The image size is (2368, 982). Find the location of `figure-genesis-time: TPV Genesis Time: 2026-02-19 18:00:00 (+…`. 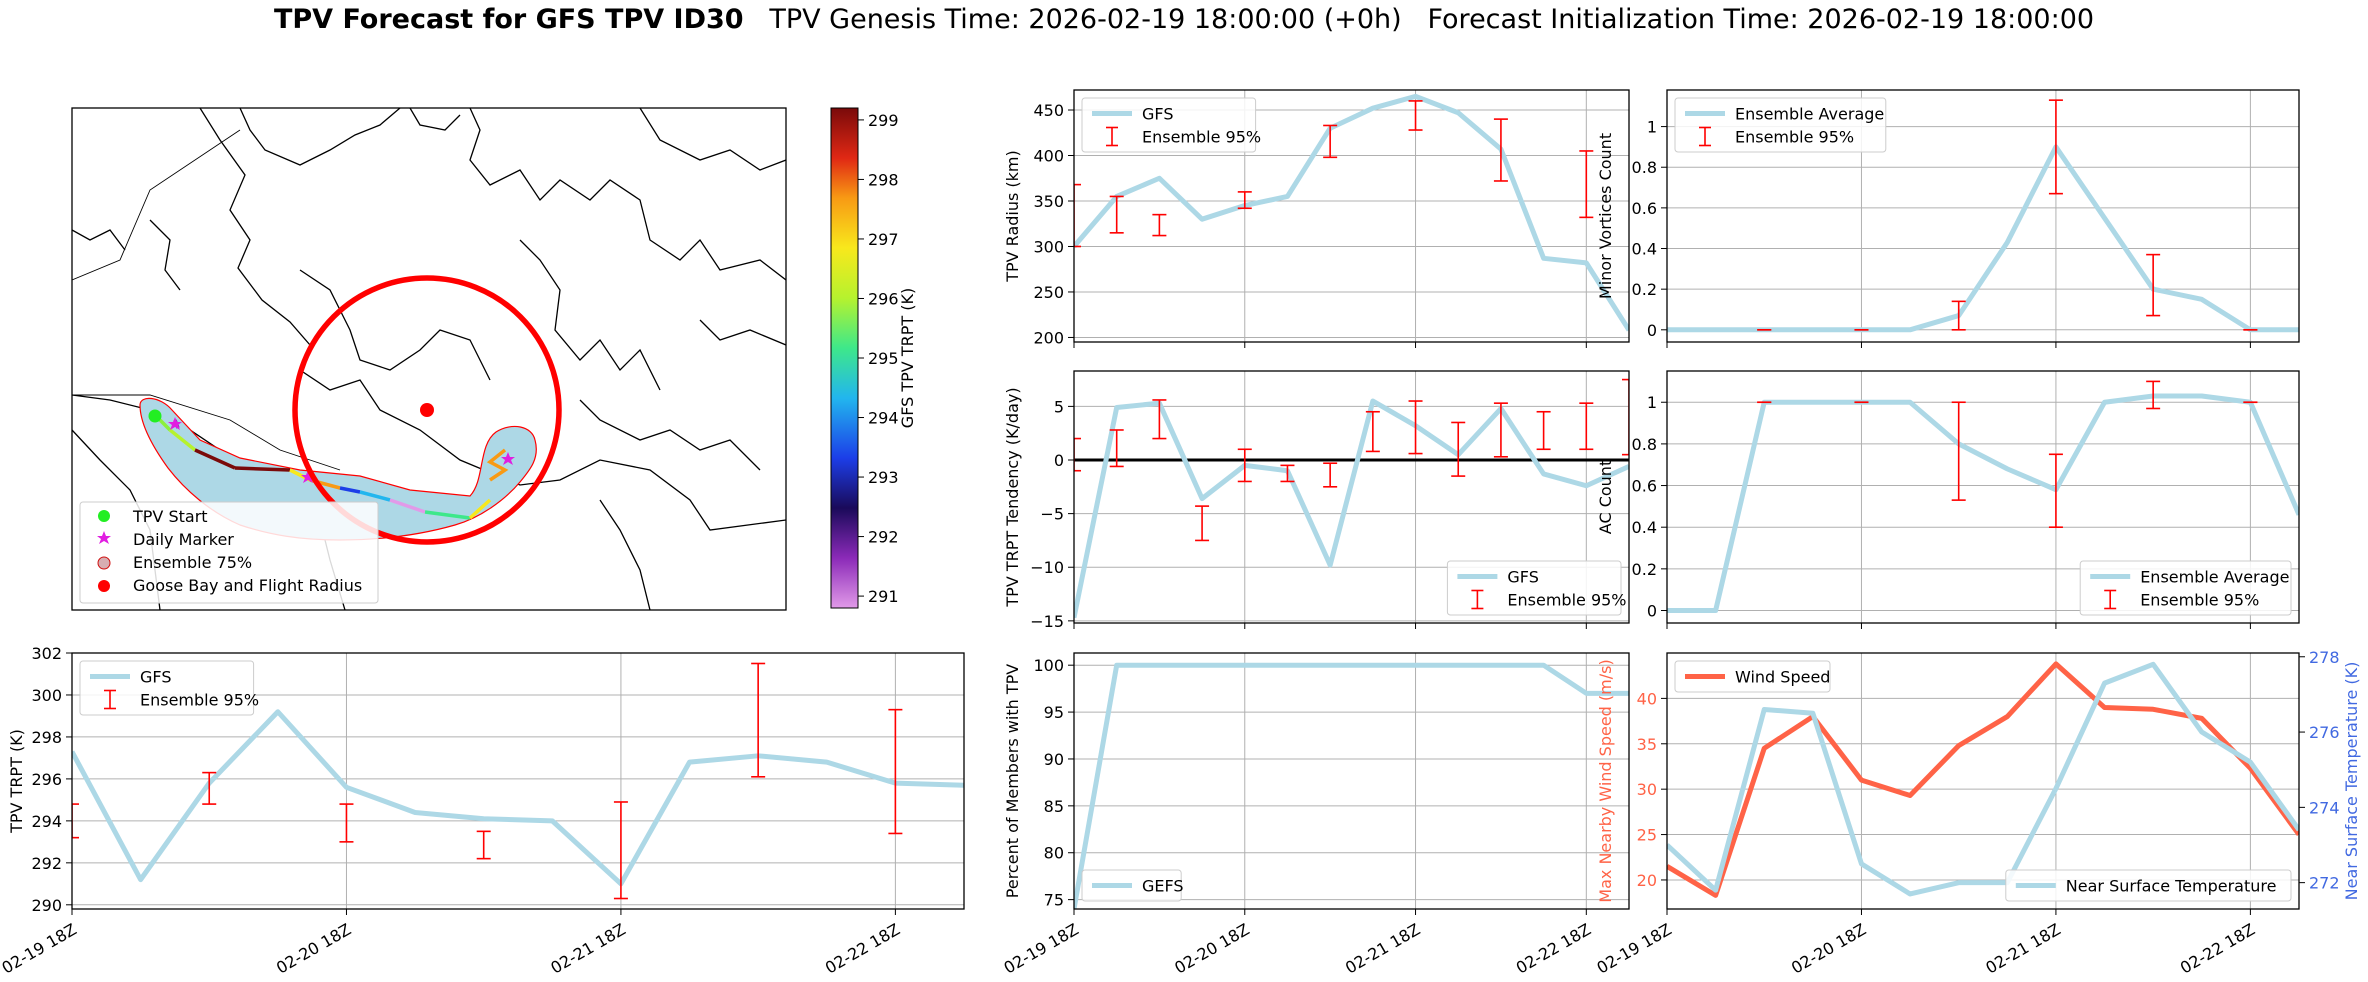

figure-genesis-time: TPV Genesis Time: 2026-02-19 18:00:00 (+… is located at coordinates (1085, 19).